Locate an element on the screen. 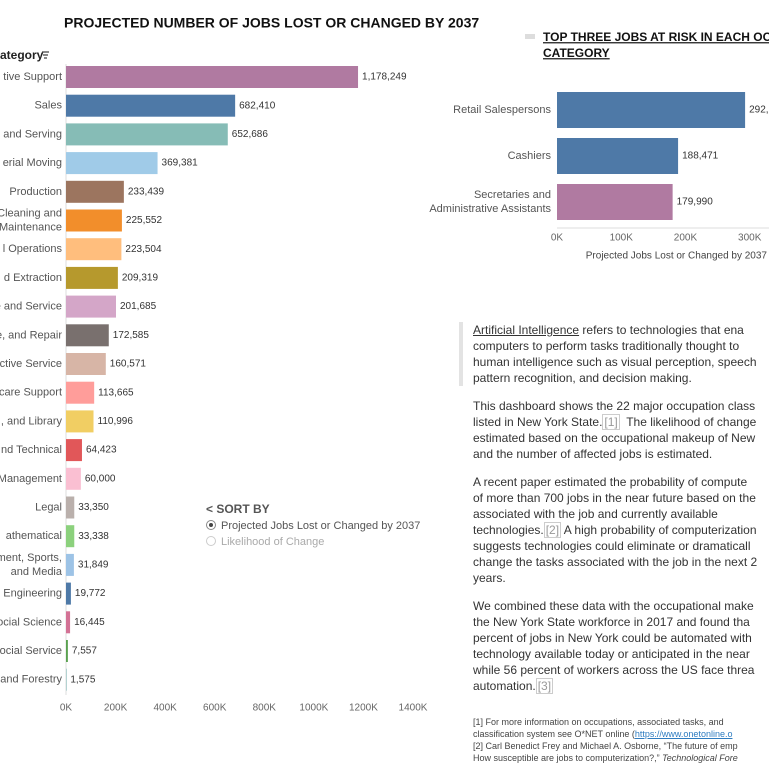  y-tick-label: Cashiers is located at coordinates (530, 156).